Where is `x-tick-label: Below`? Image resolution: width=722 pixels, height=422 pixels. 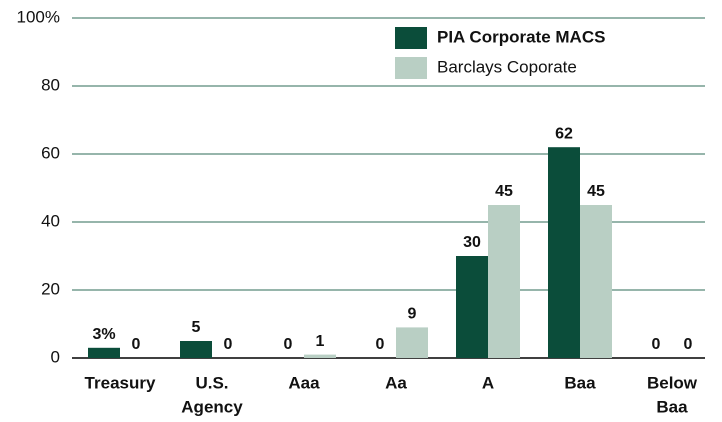 x-tick-label: Below is located at coordinates (672, 382).